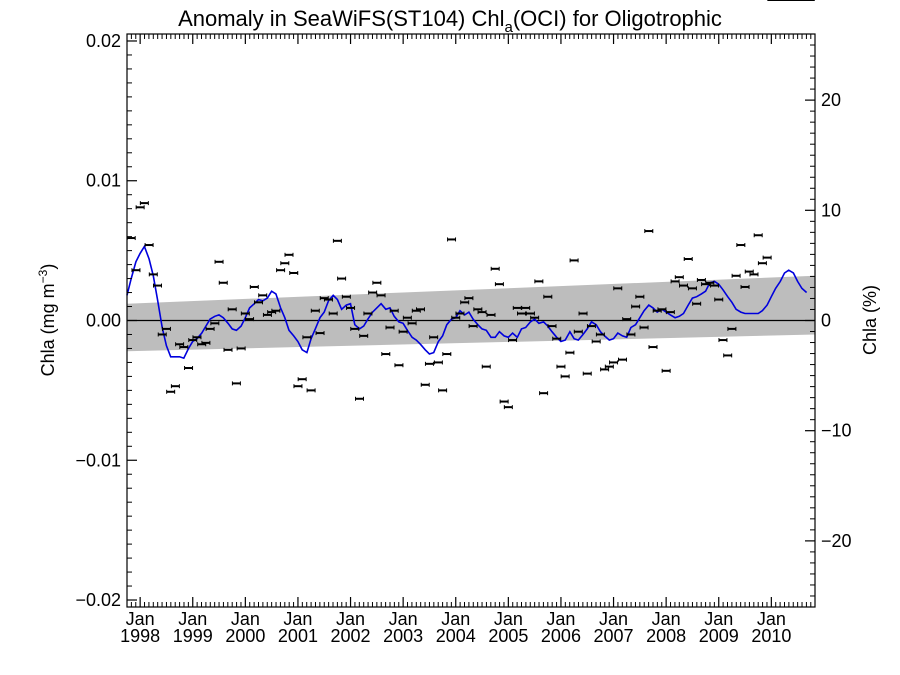 This screenshot has width=900, height=675. I want to click on y-left-tick-label: 0.02, so click(103, 41).